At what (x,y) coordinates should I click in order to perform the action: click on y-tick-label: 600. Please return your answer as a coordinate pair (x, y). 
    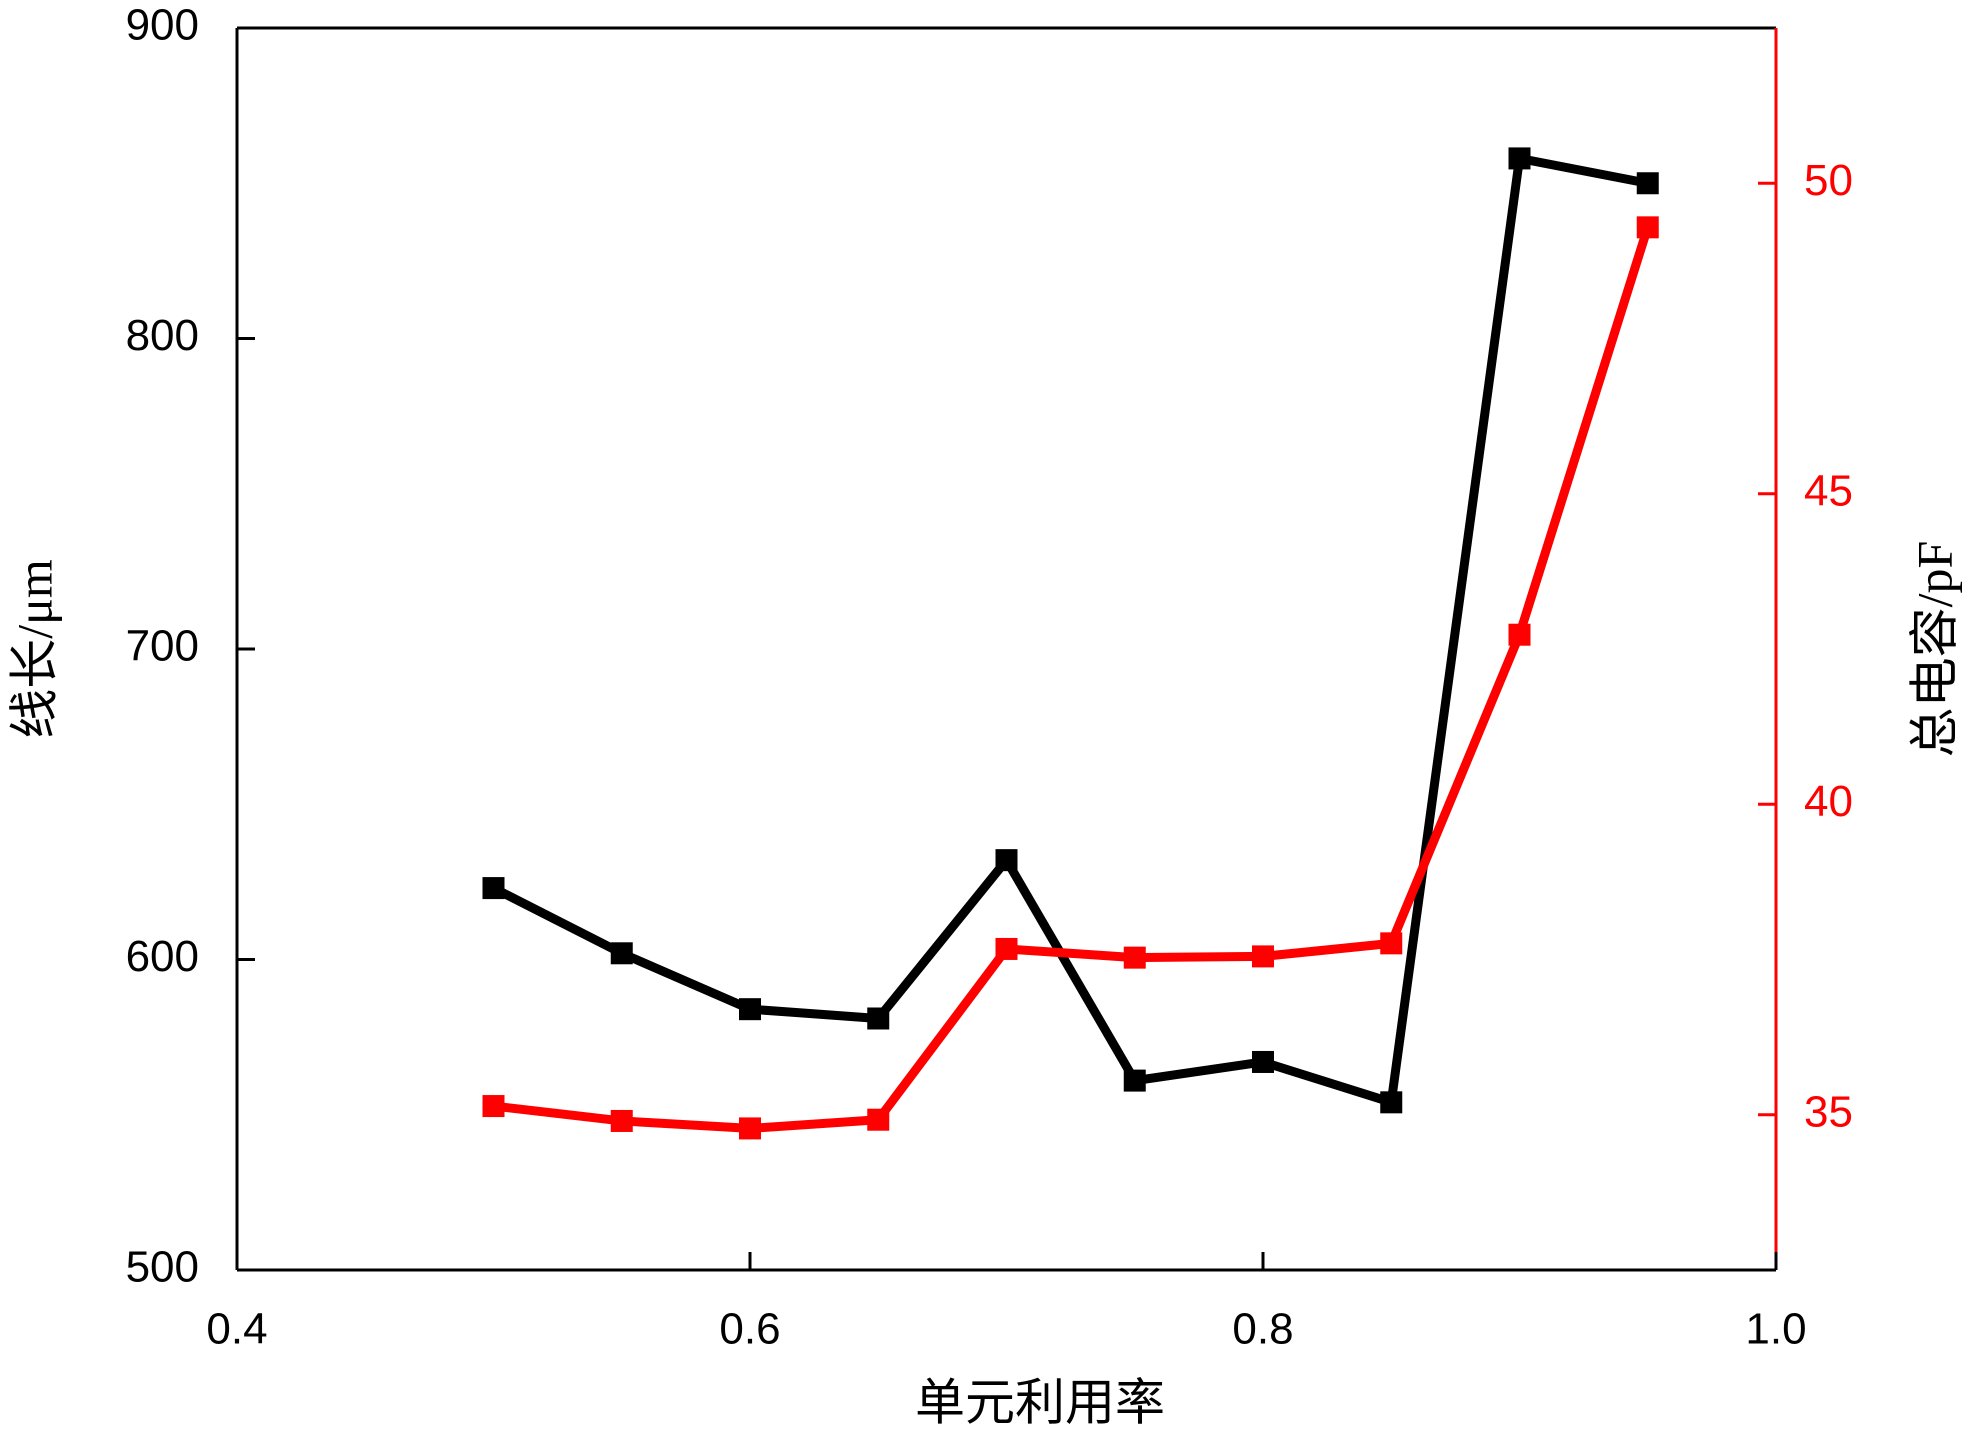
    Looking at the image, I should click on (162, 956).